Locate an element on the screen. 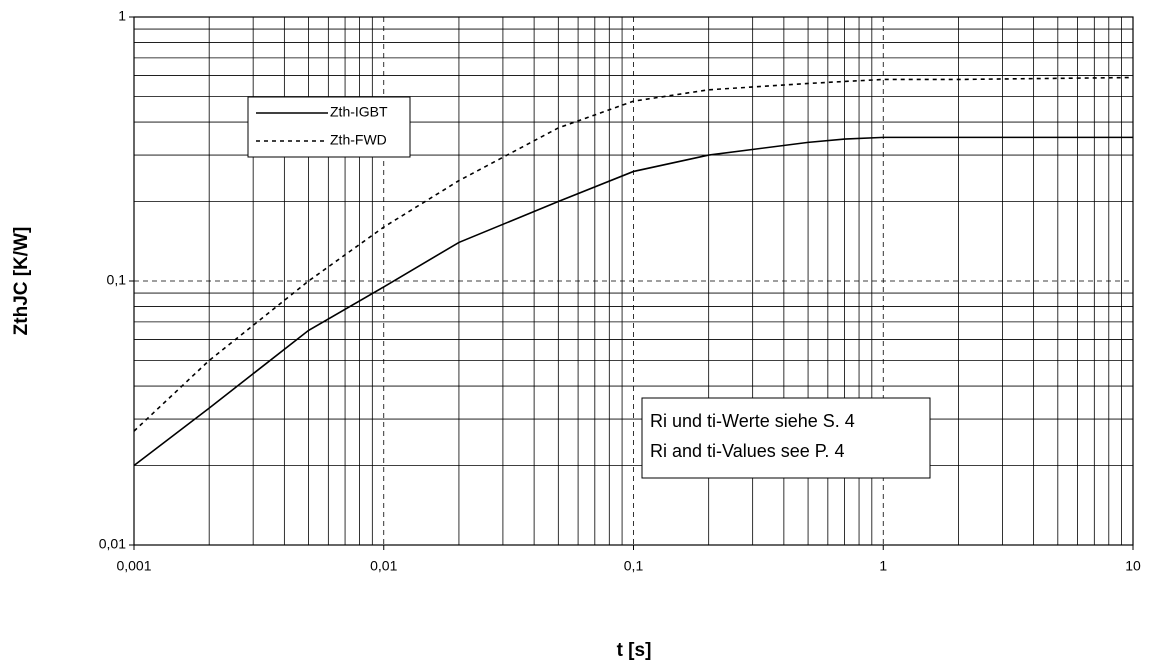 The height and width of the screenshot is (668, 1151). x-tick-label: 0,1 is located at coordinates (634, 566).